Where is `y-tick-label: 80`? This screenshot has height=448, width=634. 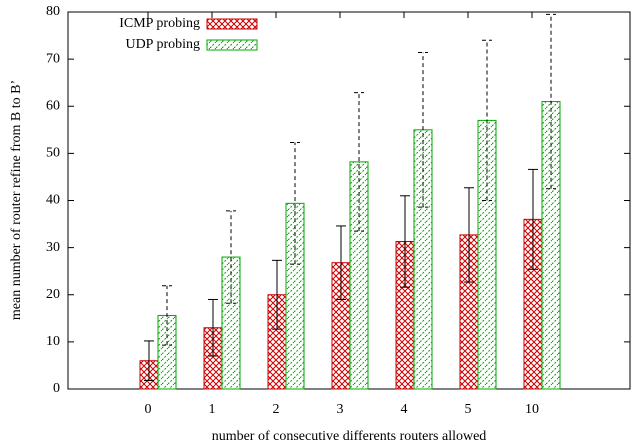 y-tick-label: 80 is located at coordinates (53, 11).